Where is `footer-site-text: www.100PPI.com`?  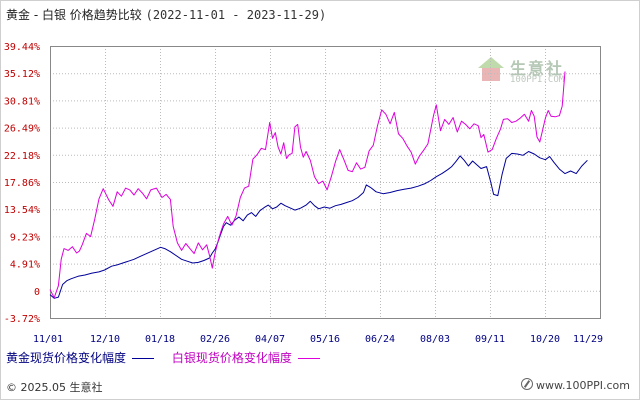
footer-site-text: www.100PPI.com is located at coordinates (583, 385).